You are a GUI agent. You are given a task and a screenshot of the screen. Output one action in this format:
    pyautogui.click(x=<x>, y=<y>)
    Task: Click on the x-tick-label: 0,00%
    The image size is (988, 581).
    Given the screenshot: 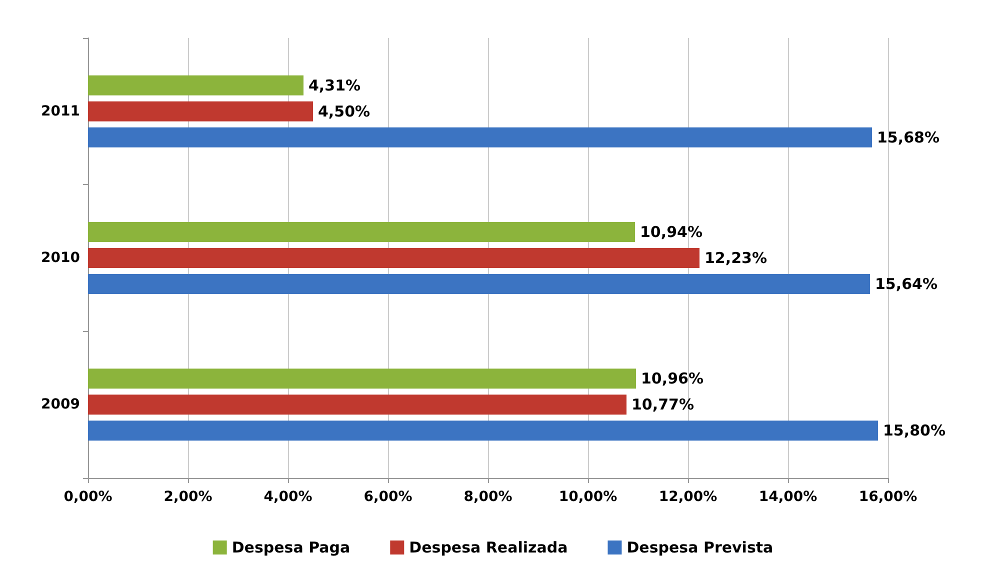 What is the action you would take?
    pyautogui.click(x=88, y=497)
    